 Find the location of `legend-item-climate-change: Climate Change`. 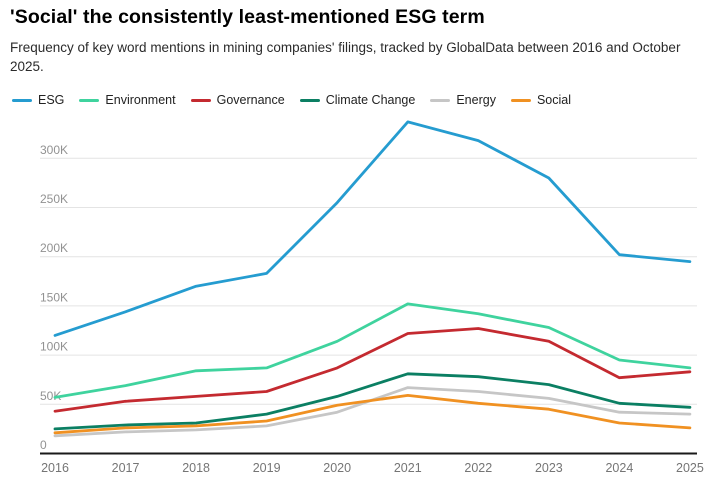

legend-item-climate-change: Climate Change is located at coordinates (357, 100).